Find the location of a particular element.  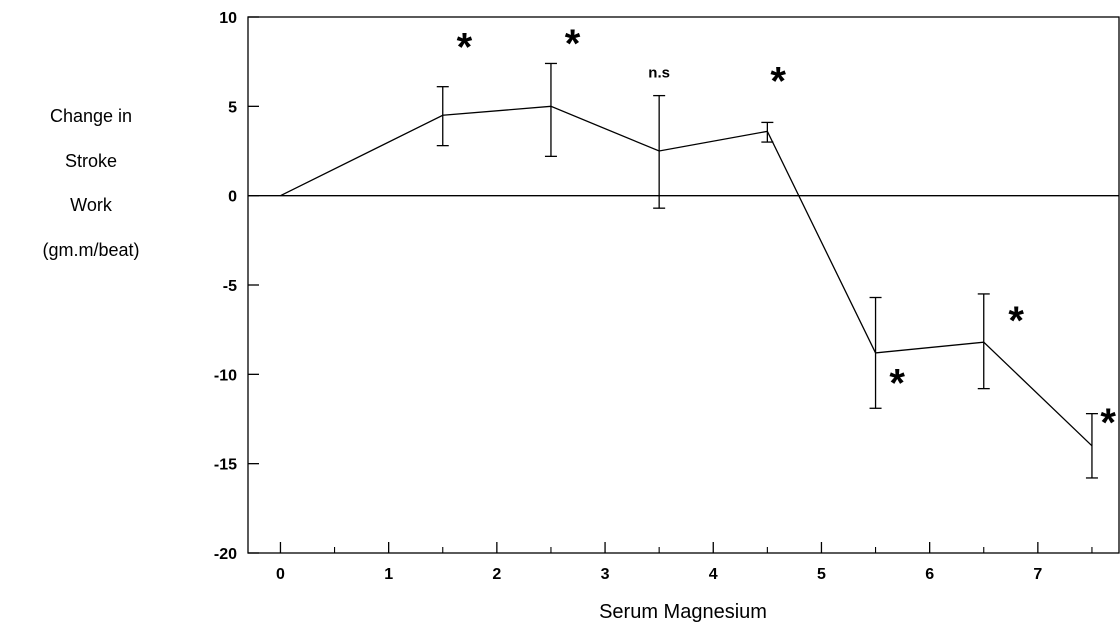

y-tick-label: 0 is located at coordinates (232, 197).